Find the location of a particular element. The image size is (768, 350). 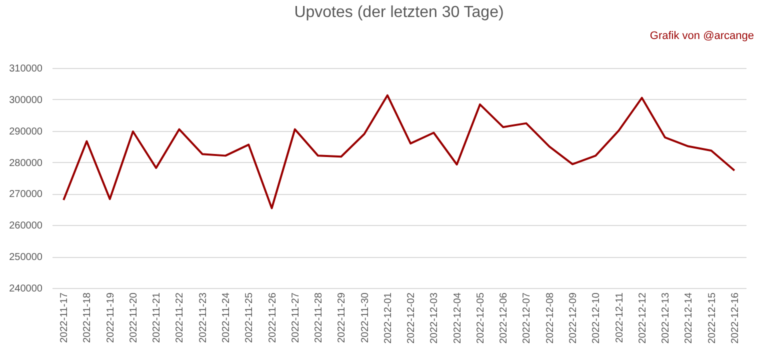

x-tick-label: 2022-12-06 is located at coordinates (504, 318).